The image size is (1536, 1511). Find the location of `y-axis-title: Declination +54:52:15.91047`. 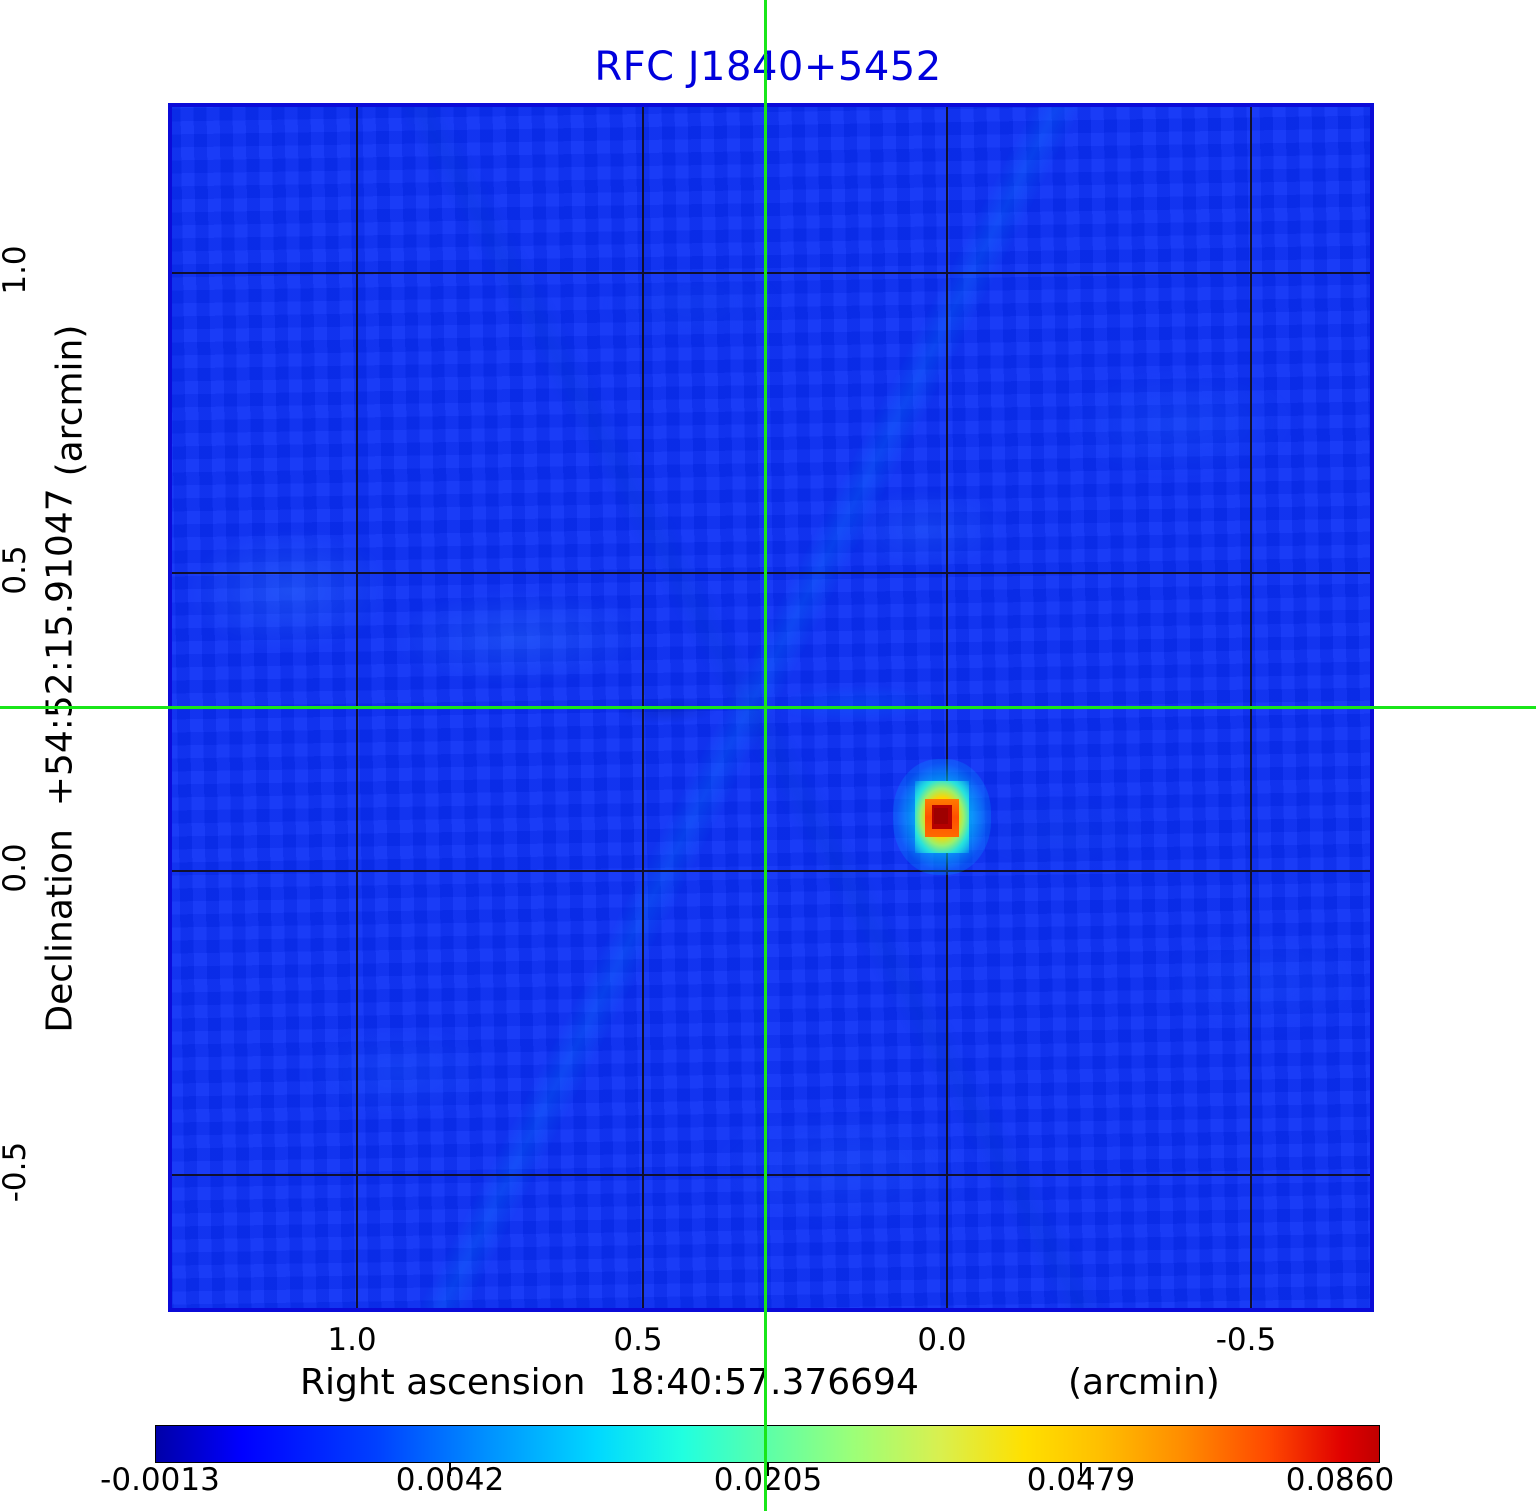

y-axis-title: Declination +54:52:15.91047 is located at coordinates (60, 761).